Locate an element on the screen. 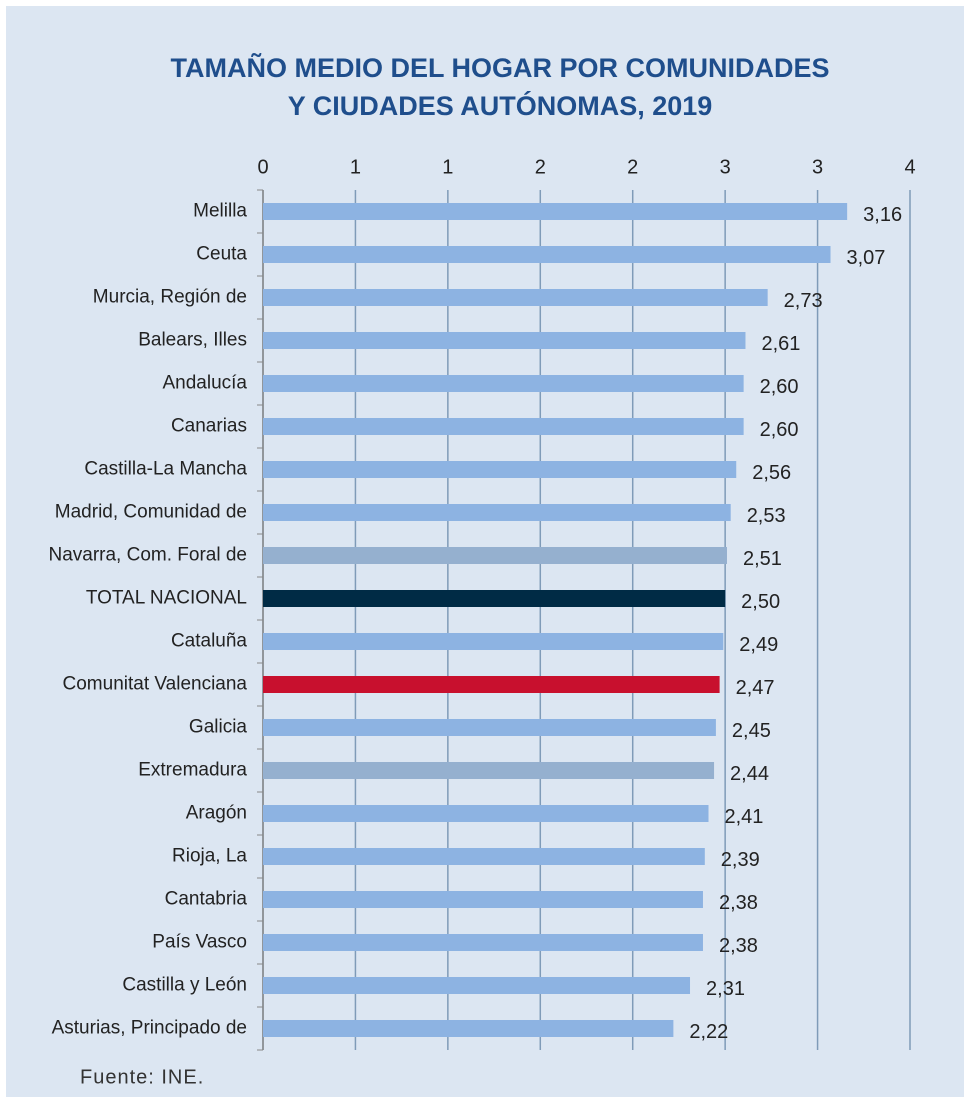 This screenshot has width=964, height=1102. data-label: 2,53 is located at coordinates (766, 516).